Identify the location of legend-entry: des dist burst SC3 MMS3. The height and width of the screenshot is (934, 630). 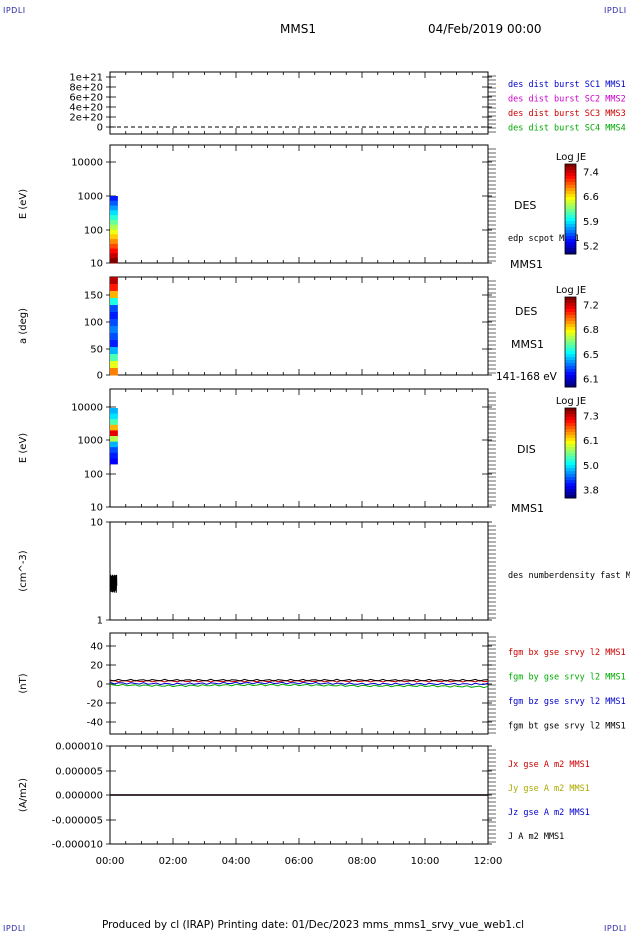
(567, 114).